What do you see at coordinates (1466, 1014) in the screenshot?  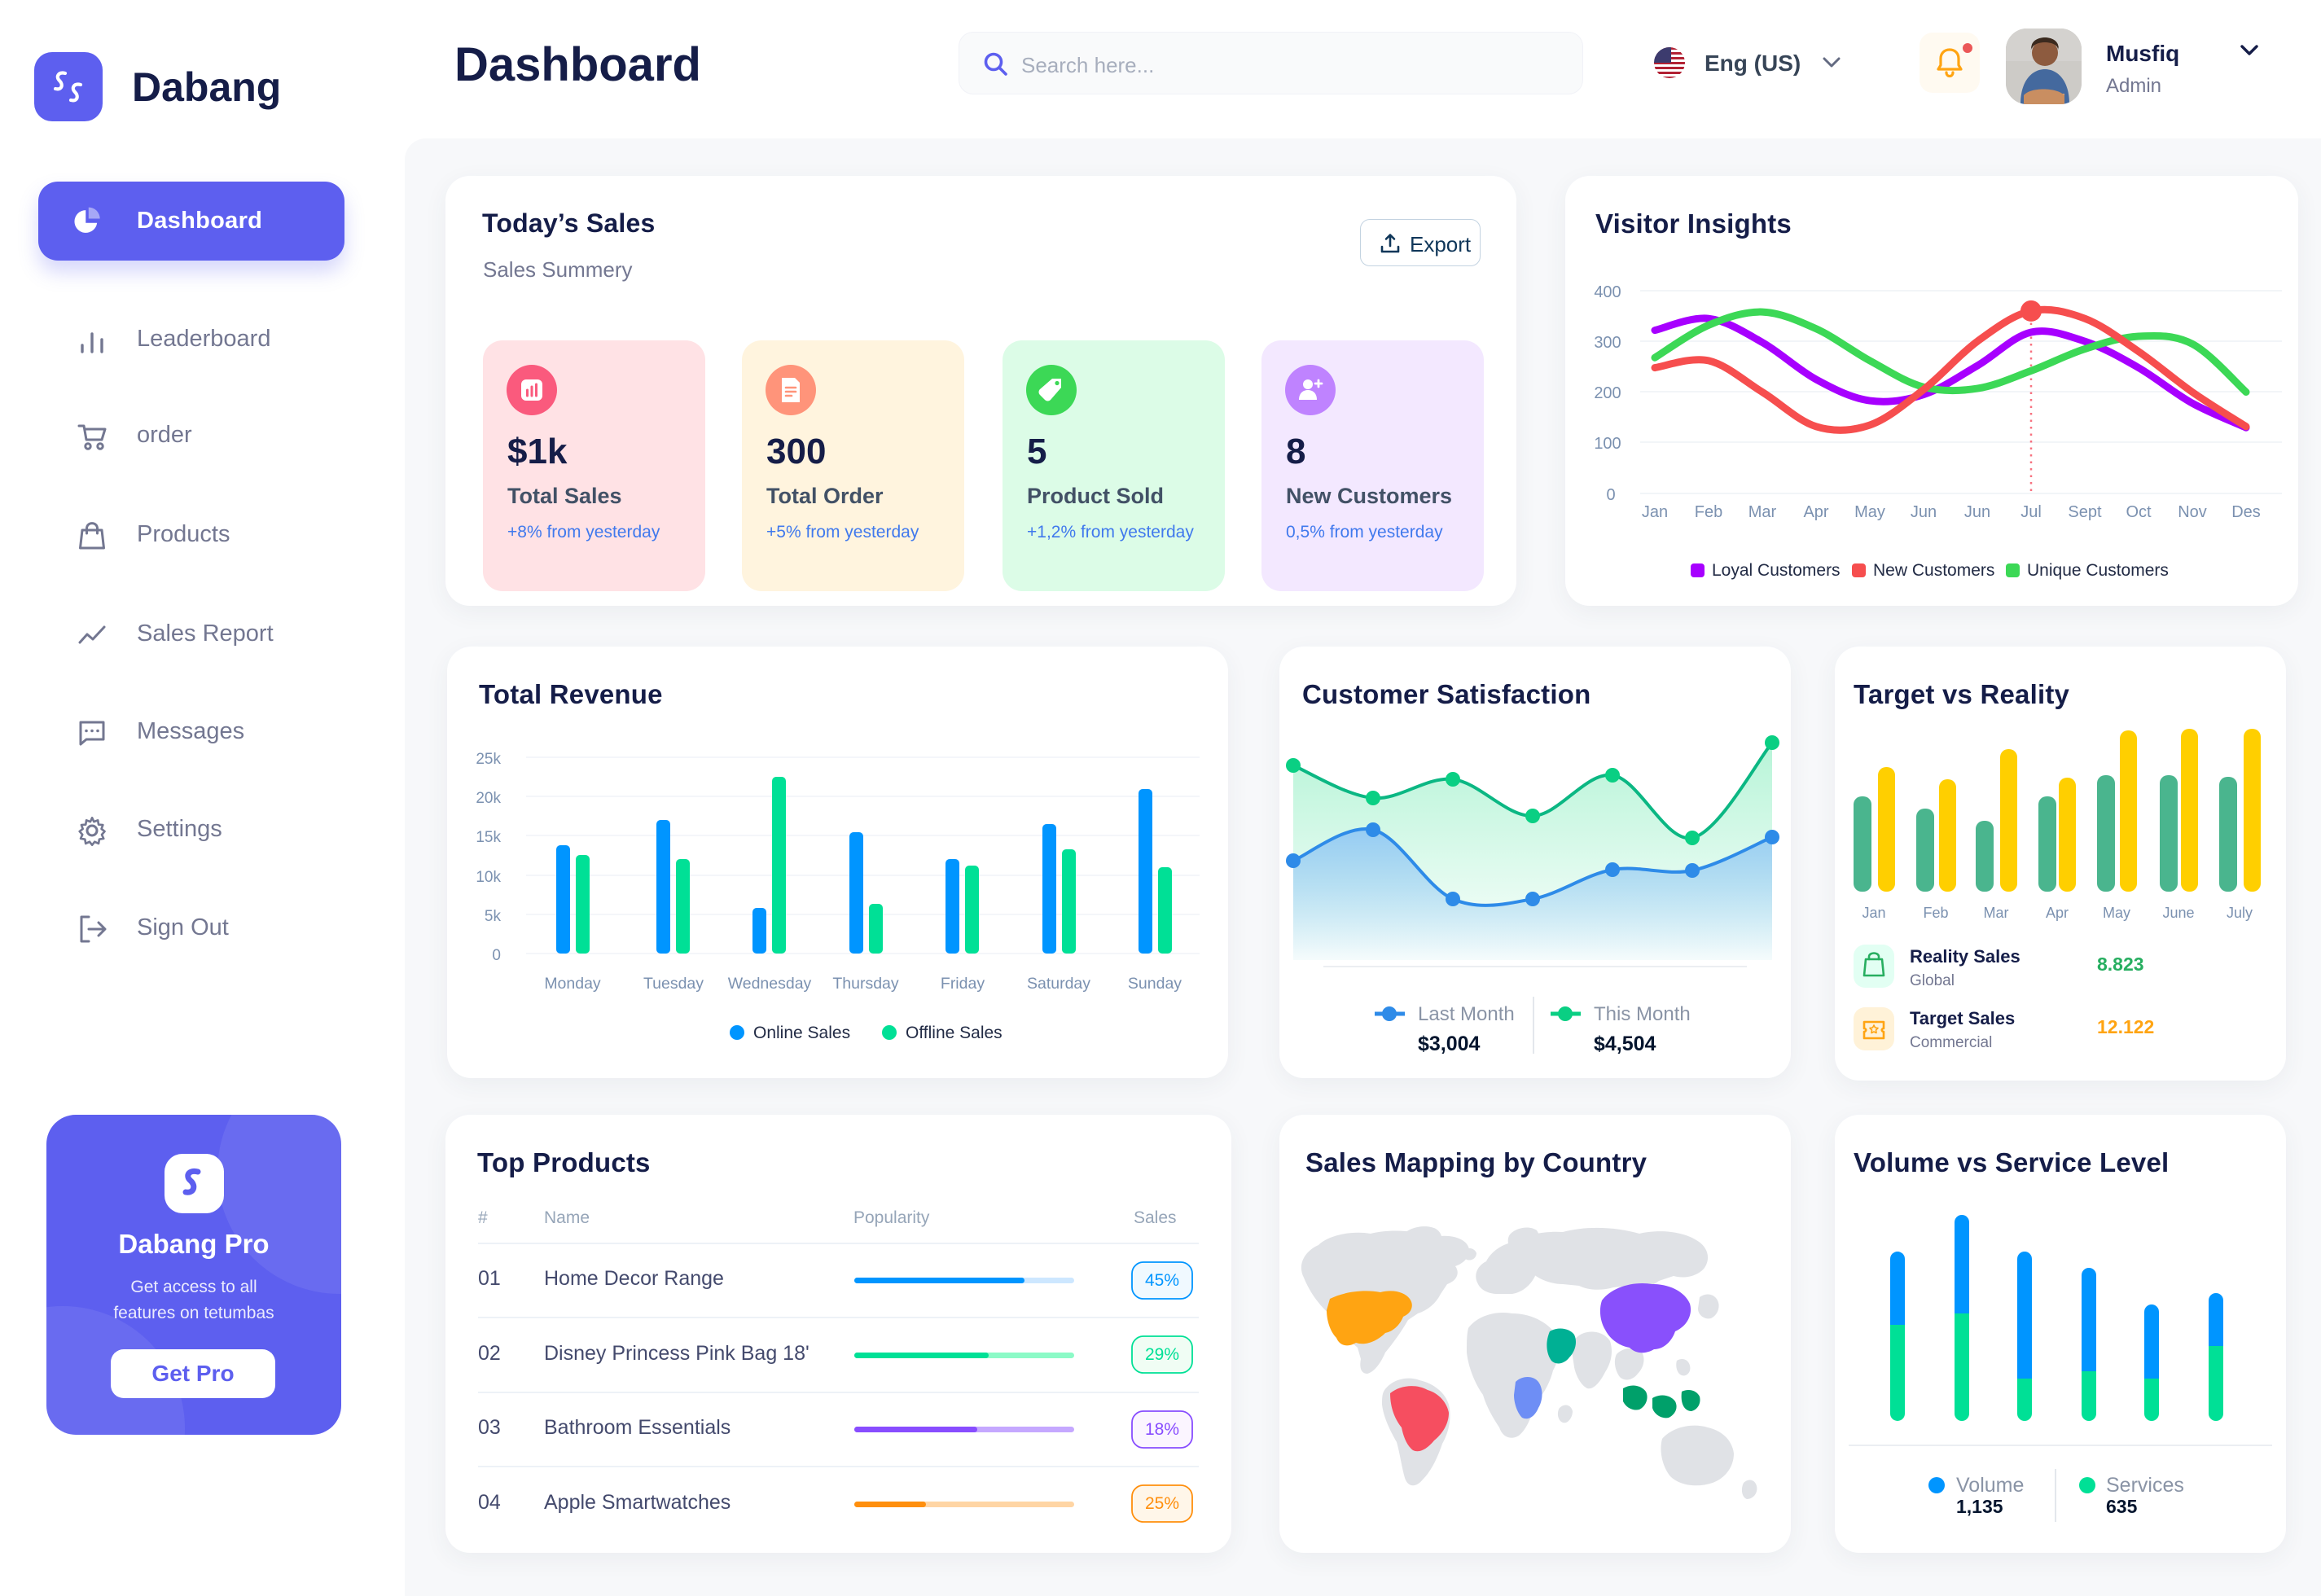 I see `svg-text: Last Month` at bounding box center [1466, 1014].